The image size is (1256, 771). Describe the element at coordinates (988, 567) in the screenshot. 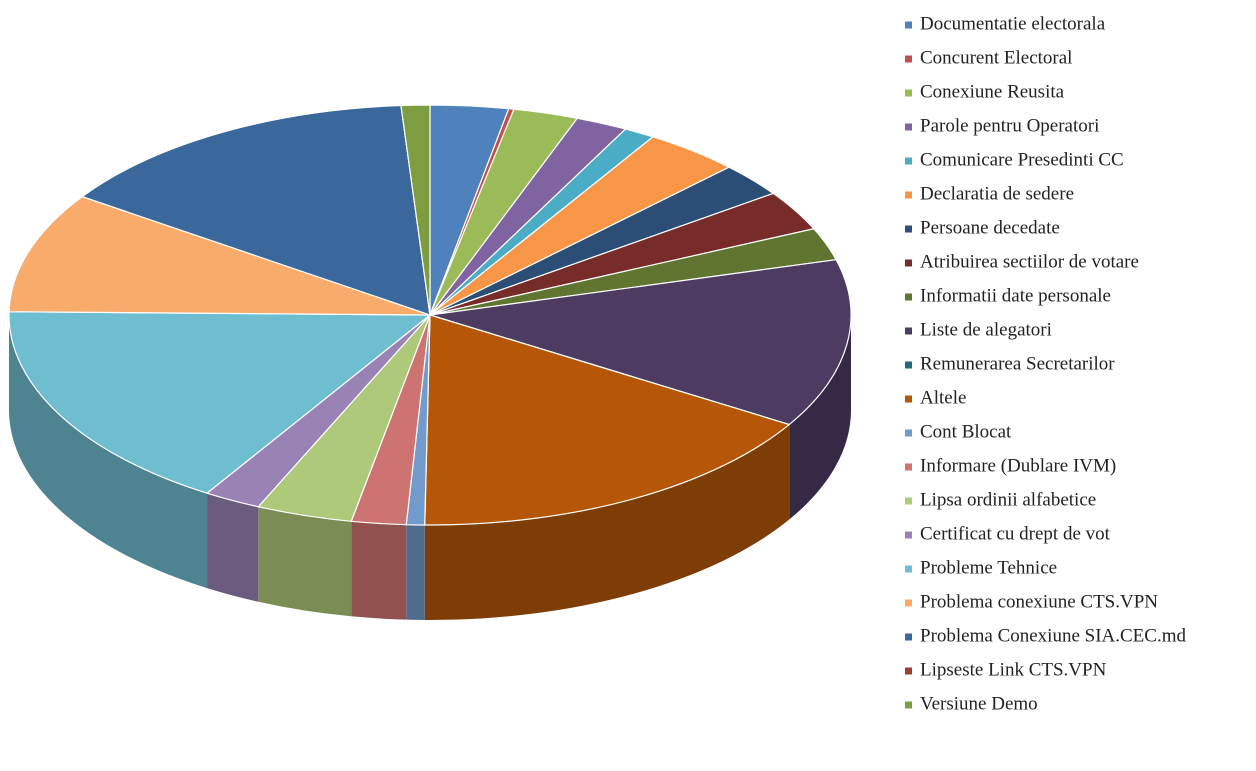

I see `legend-label: Probleme Tehnice` at that location.